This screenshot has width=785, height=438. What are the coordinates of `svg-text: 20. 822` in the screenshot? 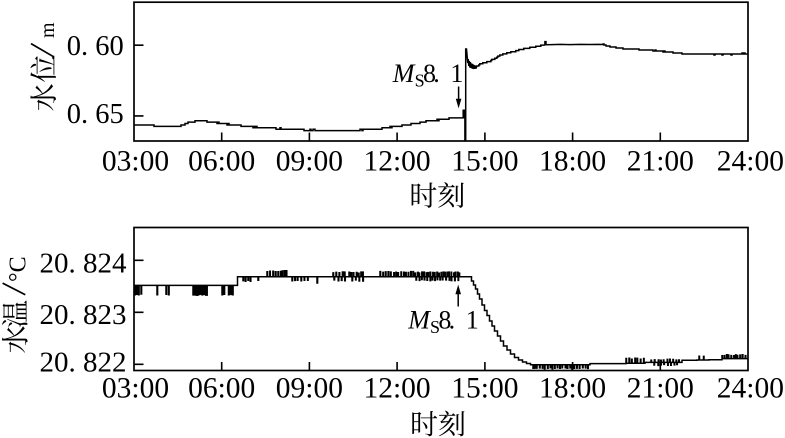 It's located at (83, 363).